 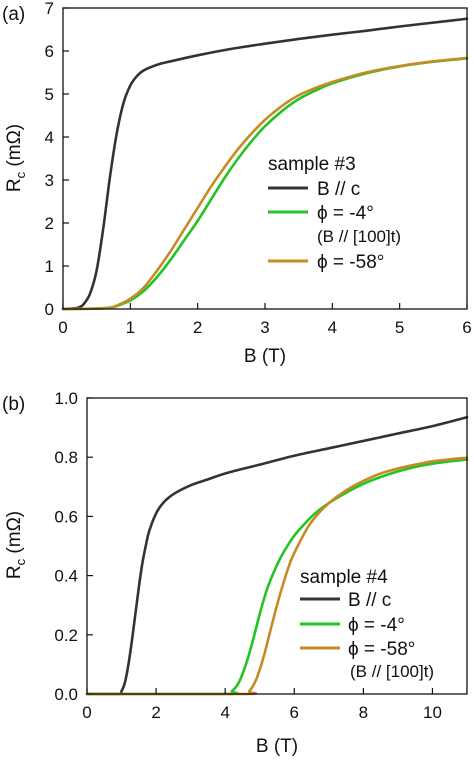 I want to click on panel-a-y-tick-label: 1, so click(x=49, y=266).